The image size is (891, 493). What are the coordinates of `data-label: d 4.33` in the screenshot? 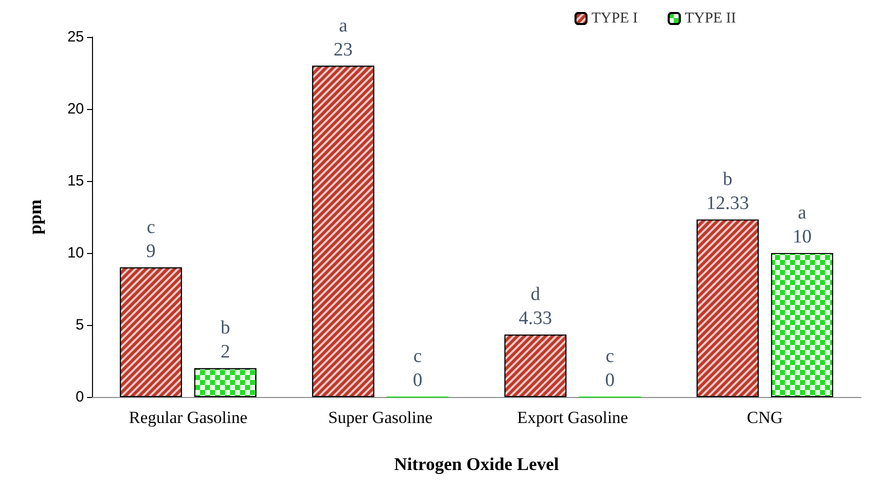 It's located at (535, 307).